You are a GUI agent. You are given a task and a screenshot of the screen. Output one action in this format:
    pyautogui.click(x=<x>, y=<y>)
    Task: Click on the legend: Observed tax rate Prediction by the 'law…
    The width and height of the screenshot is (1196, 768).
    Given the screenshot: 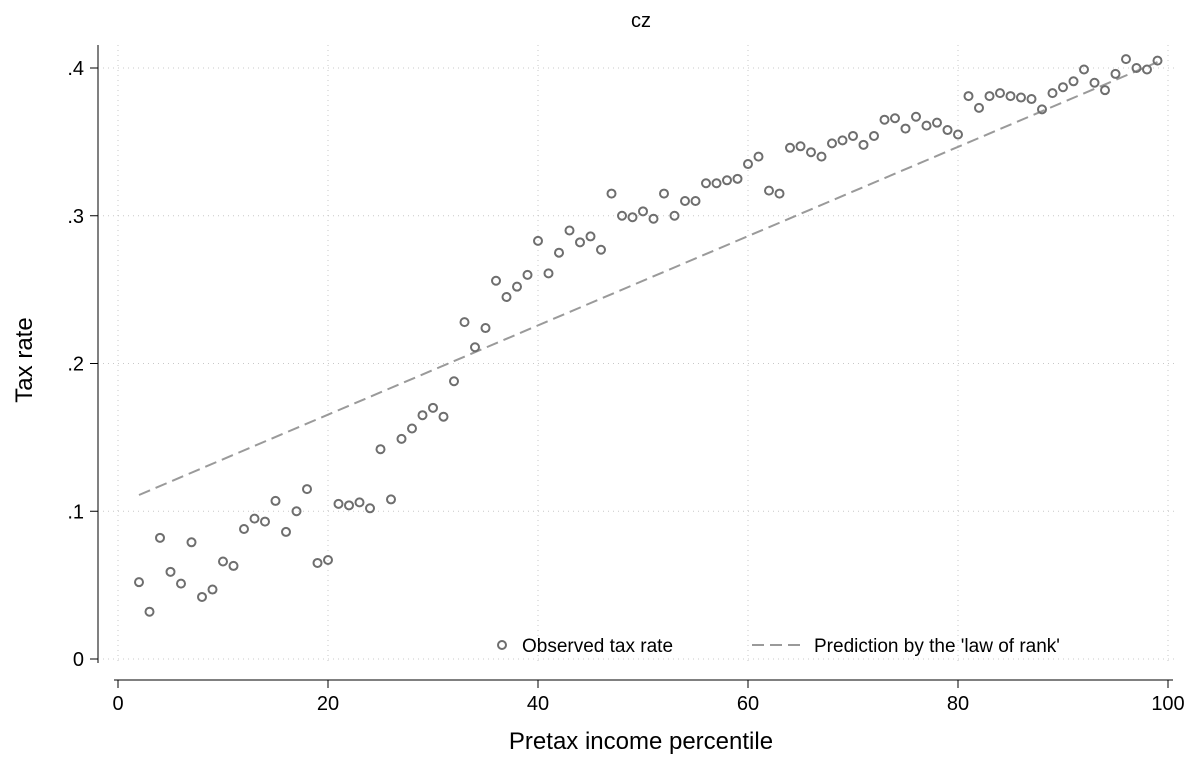 What is the action you would take?
    pyautogui.click(x=778, y=646)
    